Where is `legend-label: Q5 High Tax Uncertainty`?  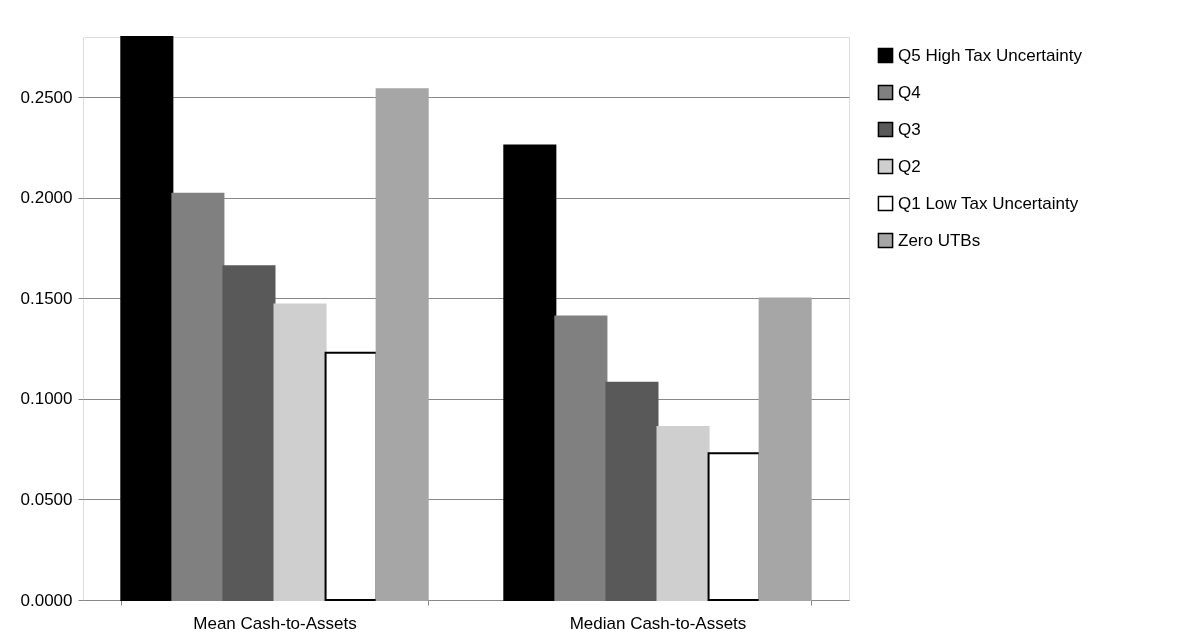
legend-label: Q5 High Tax Uncertainty is located at coordinates (990, 55).